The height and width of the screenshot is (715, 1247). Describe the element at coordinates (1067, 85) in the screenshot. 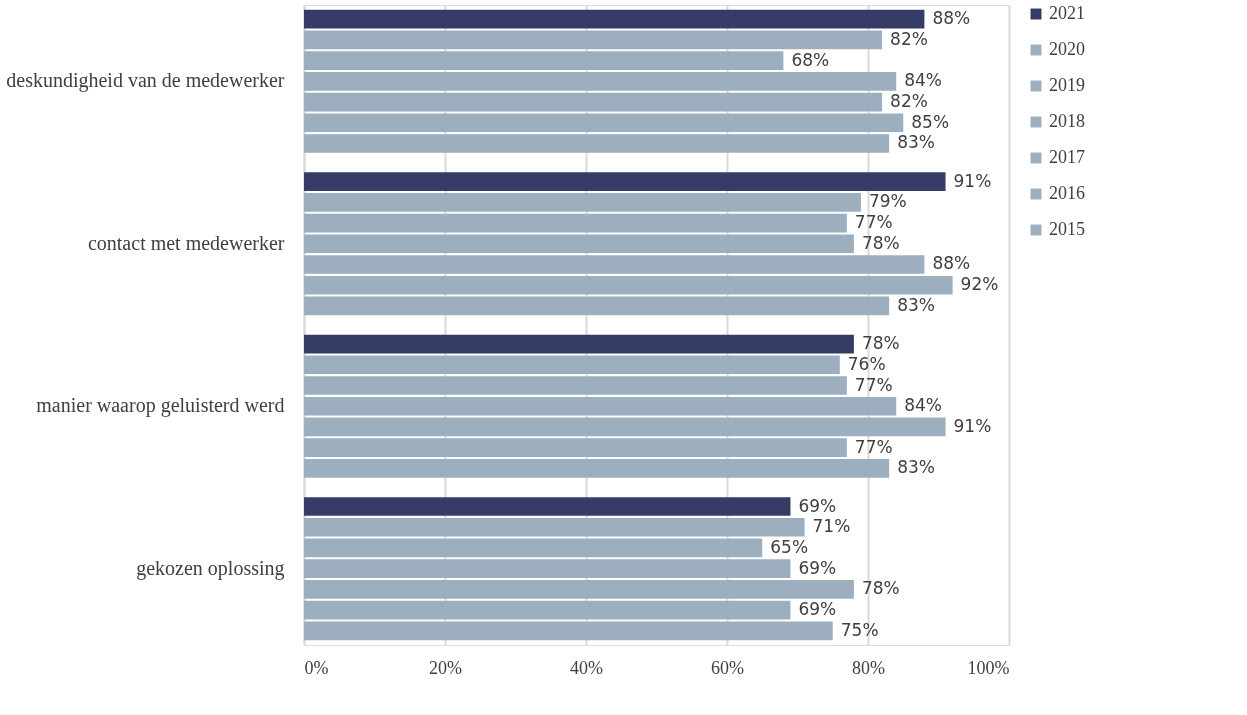

I see `legend-label: 2019` at that location.